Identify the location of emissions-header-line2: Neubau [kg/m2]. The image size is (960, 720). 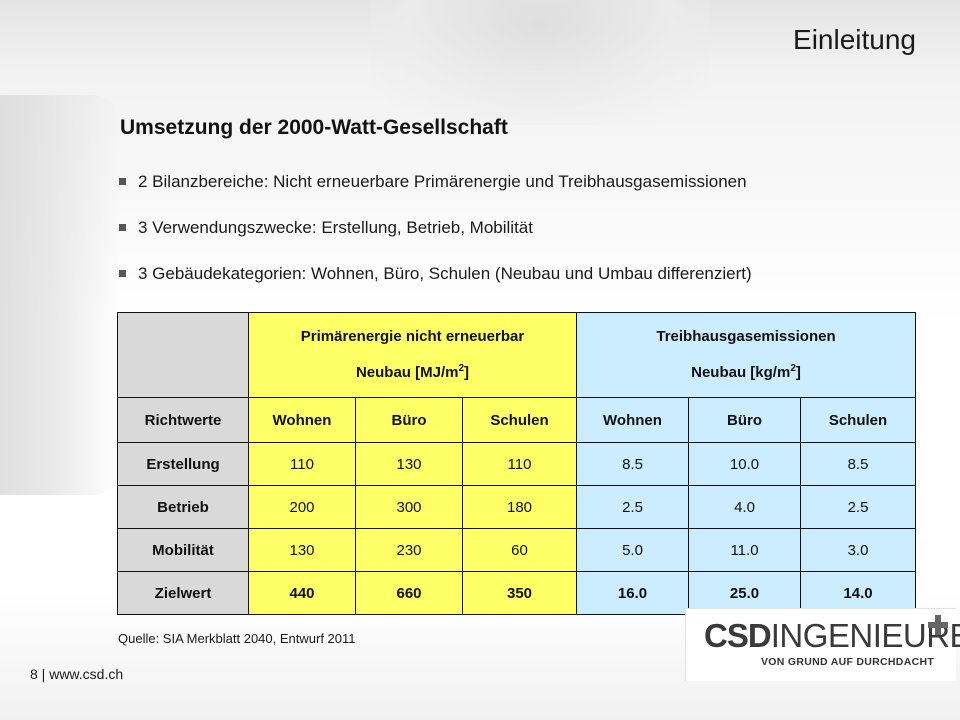
(746, 373).